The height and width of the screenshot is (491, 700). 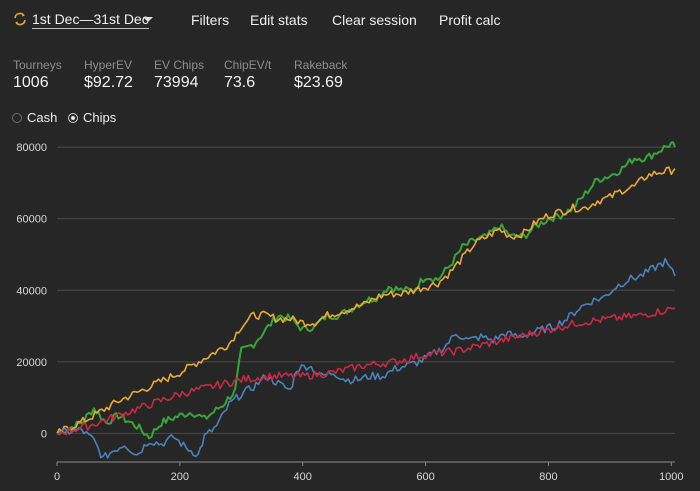 I want to click on chips-radio-label: Chips, so click(x=100, y=117).